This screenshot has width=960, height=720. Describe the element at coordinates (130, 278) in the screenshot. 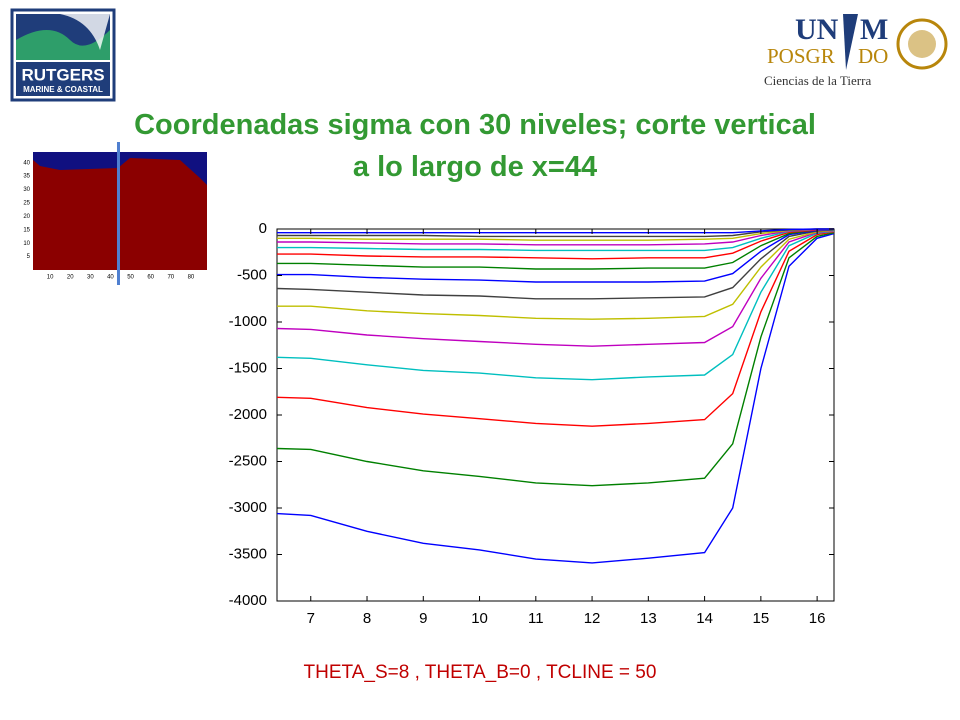

I see `x-tick-label: 50` at that location.